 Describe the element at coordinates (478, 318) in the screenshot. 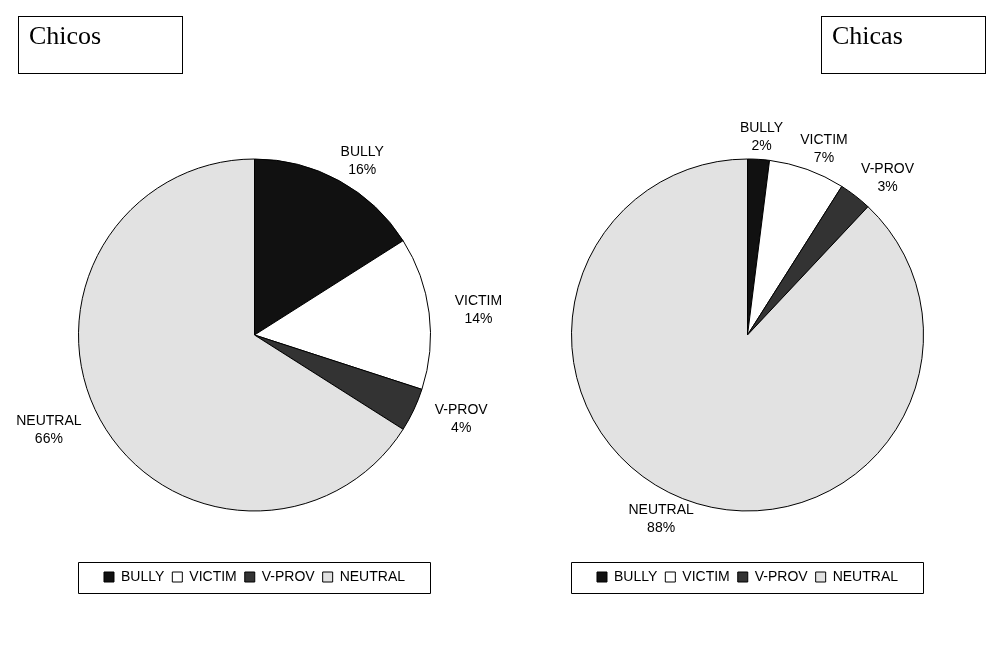

I see `data-label: 14%` at that location.